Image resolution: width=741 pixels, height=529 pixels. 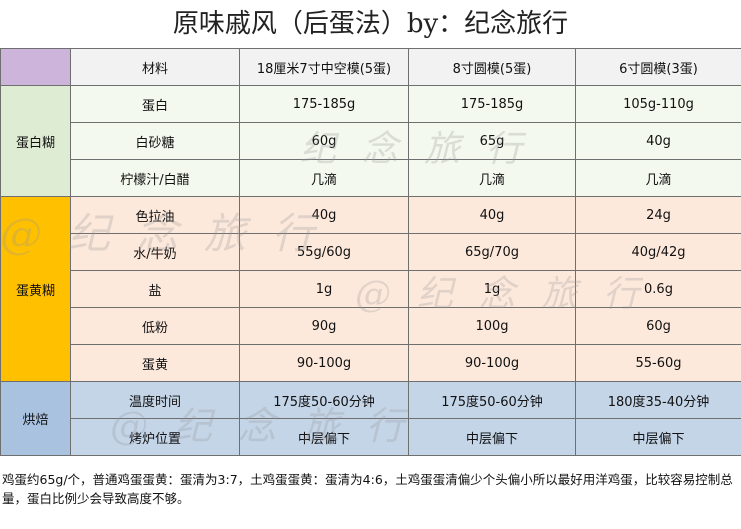 What do you see at coordinates (324, 326) in the screenshot?
I see `amount-cell: 90g` at bounding box center [324, 326].